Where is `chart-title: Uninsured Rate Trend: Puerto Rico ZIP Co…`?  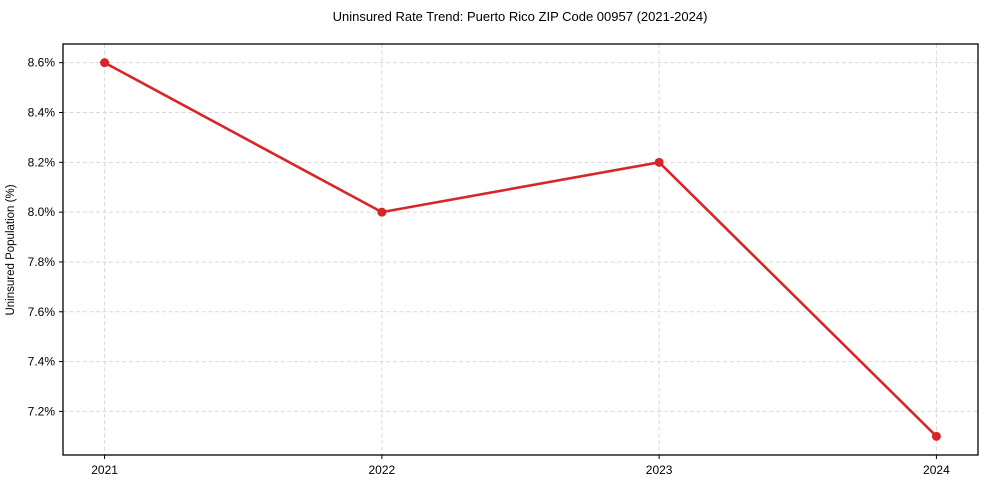
chart-title: Uninsured Rate Trend: Puerto Rico ZIP Co… is located at coordinates (520, 16).